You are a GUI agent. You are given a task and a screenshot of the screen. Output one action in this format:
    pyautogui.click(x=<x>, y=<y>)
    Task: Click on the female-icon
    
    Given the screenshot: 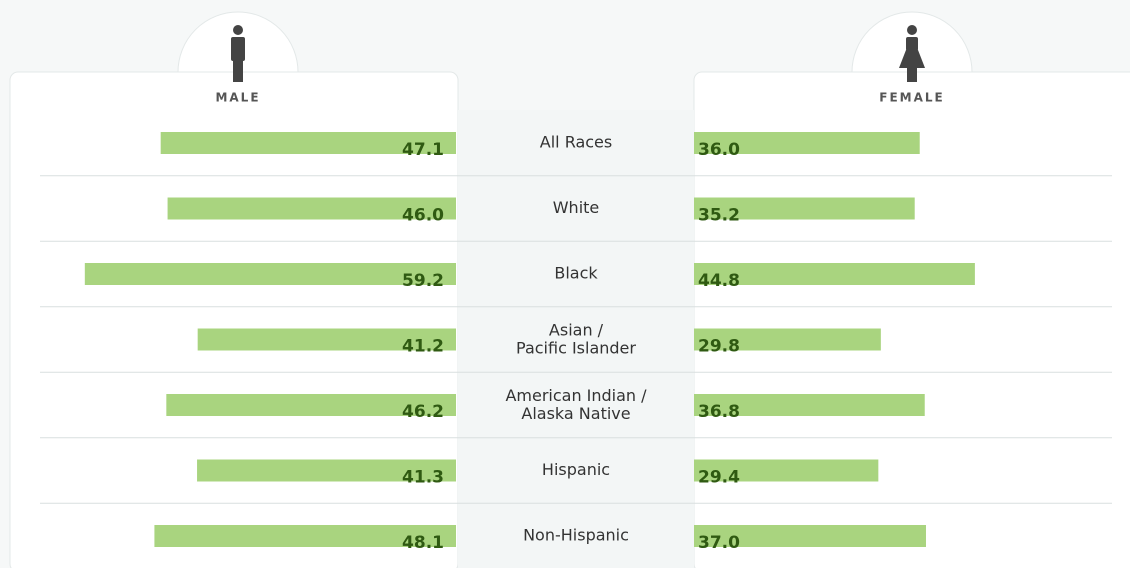 What is the action you would take?
    pyautogui.click(x=912, y=53)
    